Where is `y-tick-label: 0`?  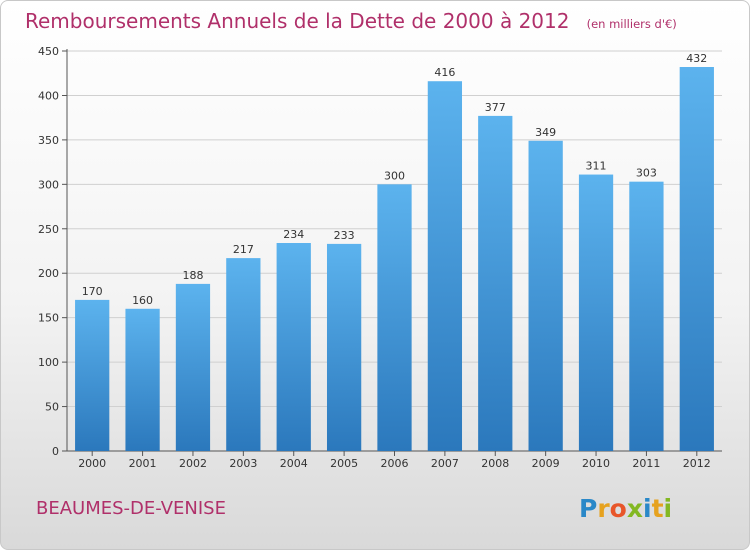 y-tick-label: 0 is located at coordinates (55, 451).